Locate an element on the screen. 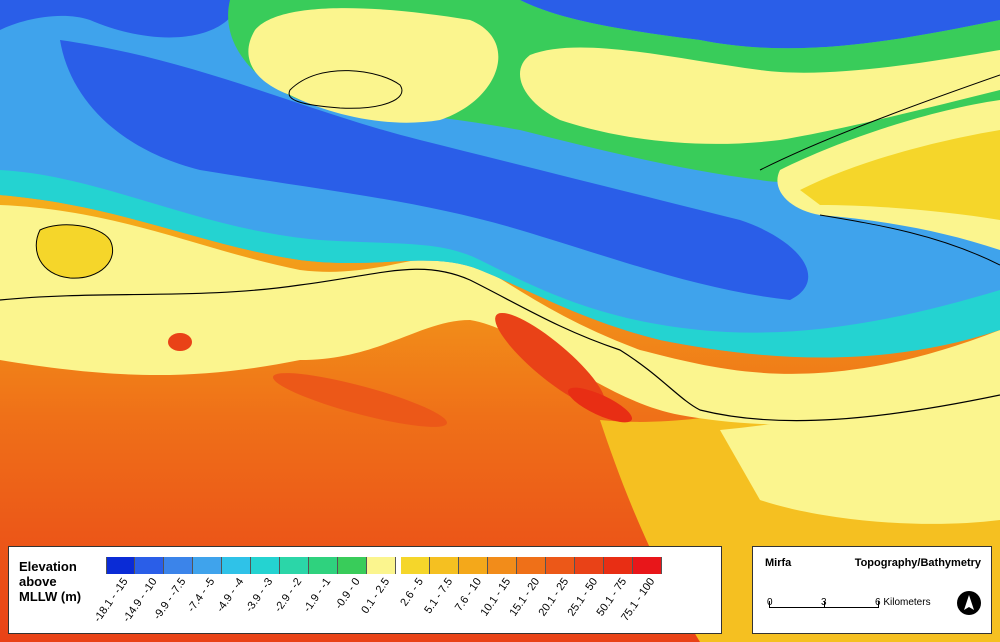 Image resolution: width=1000 pixels, height=642 pixels. ridge-west is located at coordinates (360, 400).